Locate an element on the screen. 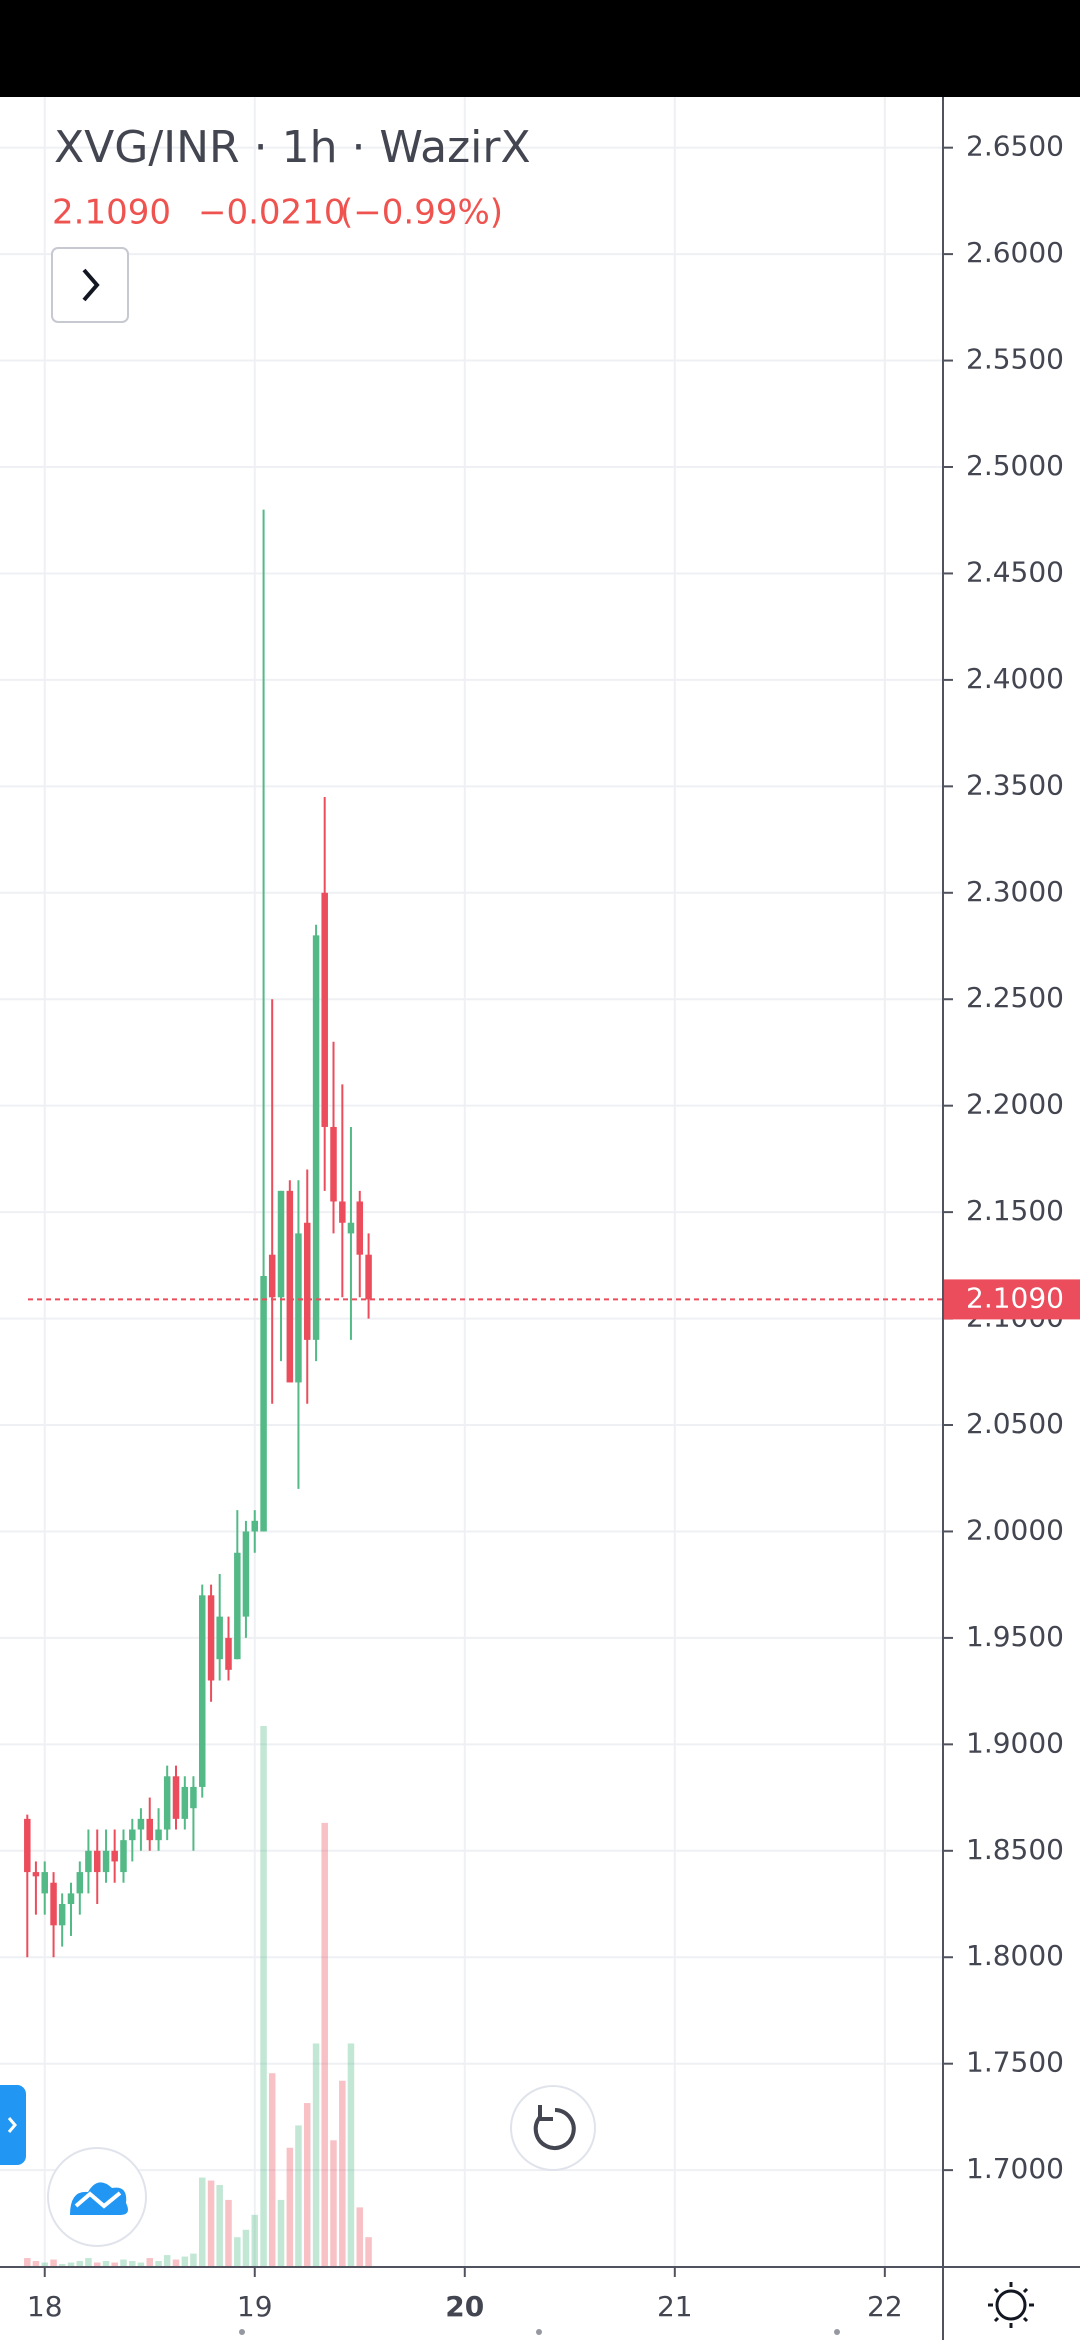  y-tick-label: 2.2000 is located at coordinates (1015, 1104).